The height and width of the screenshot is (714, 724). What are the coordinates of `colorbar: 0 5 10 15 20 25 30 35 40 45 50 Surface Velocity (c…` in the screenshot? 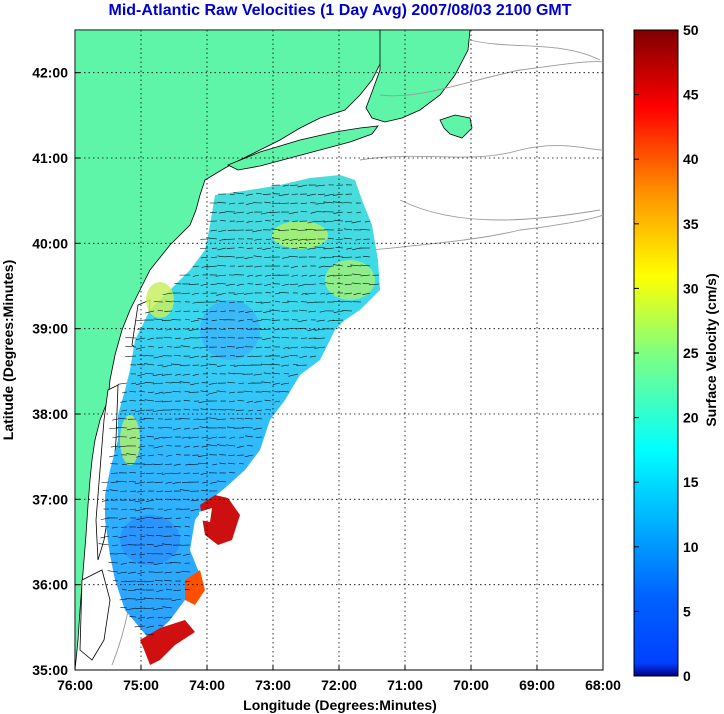 It's located at (676, 353).